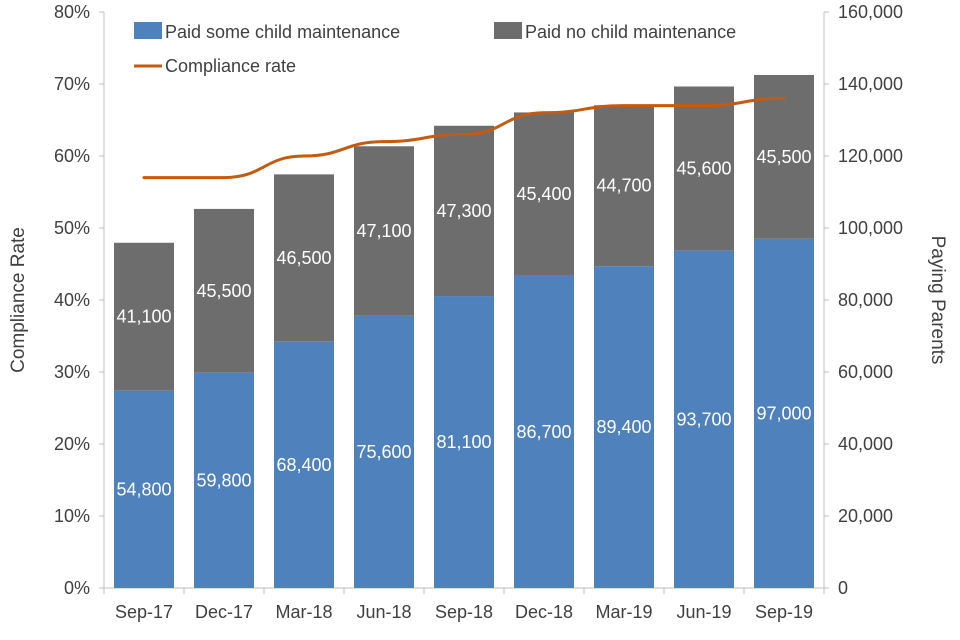  What do you see at coordinates (508, 30) in the screenshot?
I see `legend-swatch-paid-none` at bounding box center [508, 30].